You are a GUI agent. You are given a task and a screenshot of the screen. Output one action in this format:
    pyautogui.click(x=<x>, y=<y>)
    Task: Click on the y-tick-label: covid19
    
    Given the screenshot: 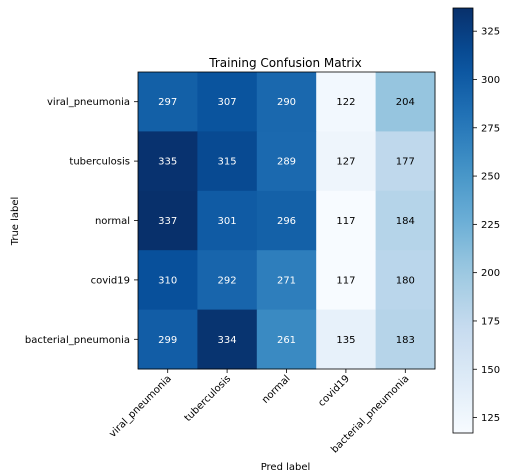 What is the action you would take?
    pyautogui.click(x=110, y=280)
    